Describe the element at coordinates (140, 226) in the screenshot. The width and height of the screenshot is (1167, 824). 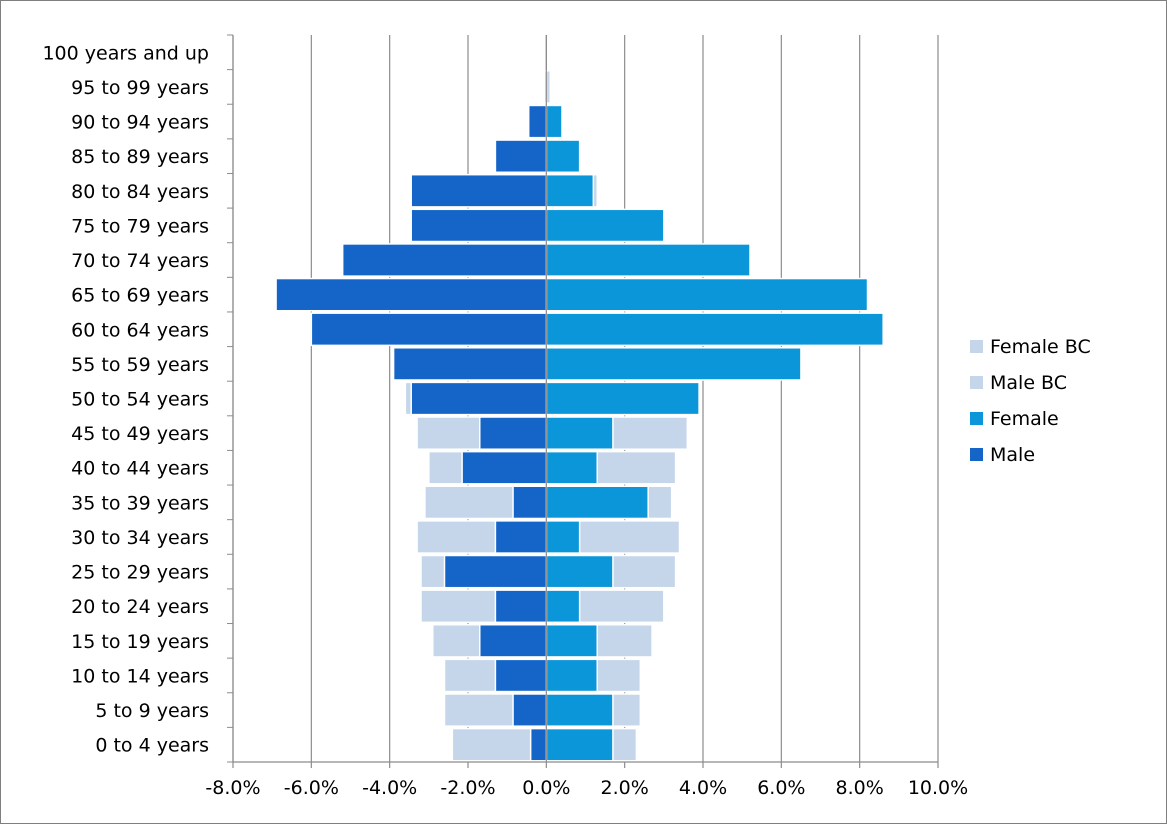
I see `category-label: 75 to 79 years` at that location.